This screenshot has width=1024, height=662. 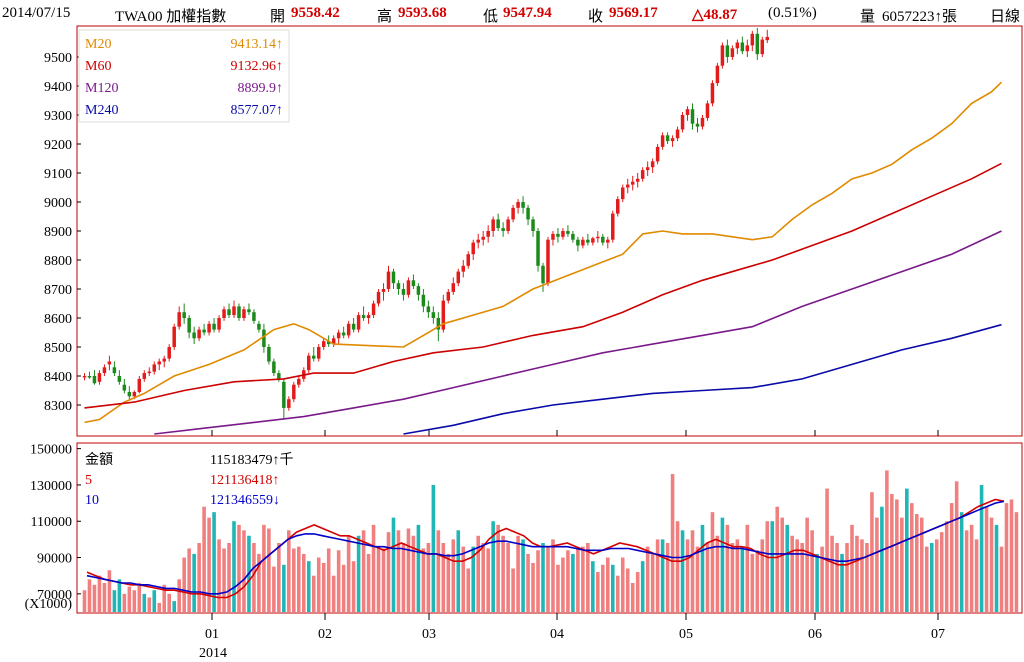 What do you see at coordinates (422, 13) in the screenshot?
I see `high-value: 9593.68` at bounding box center [422, 13].